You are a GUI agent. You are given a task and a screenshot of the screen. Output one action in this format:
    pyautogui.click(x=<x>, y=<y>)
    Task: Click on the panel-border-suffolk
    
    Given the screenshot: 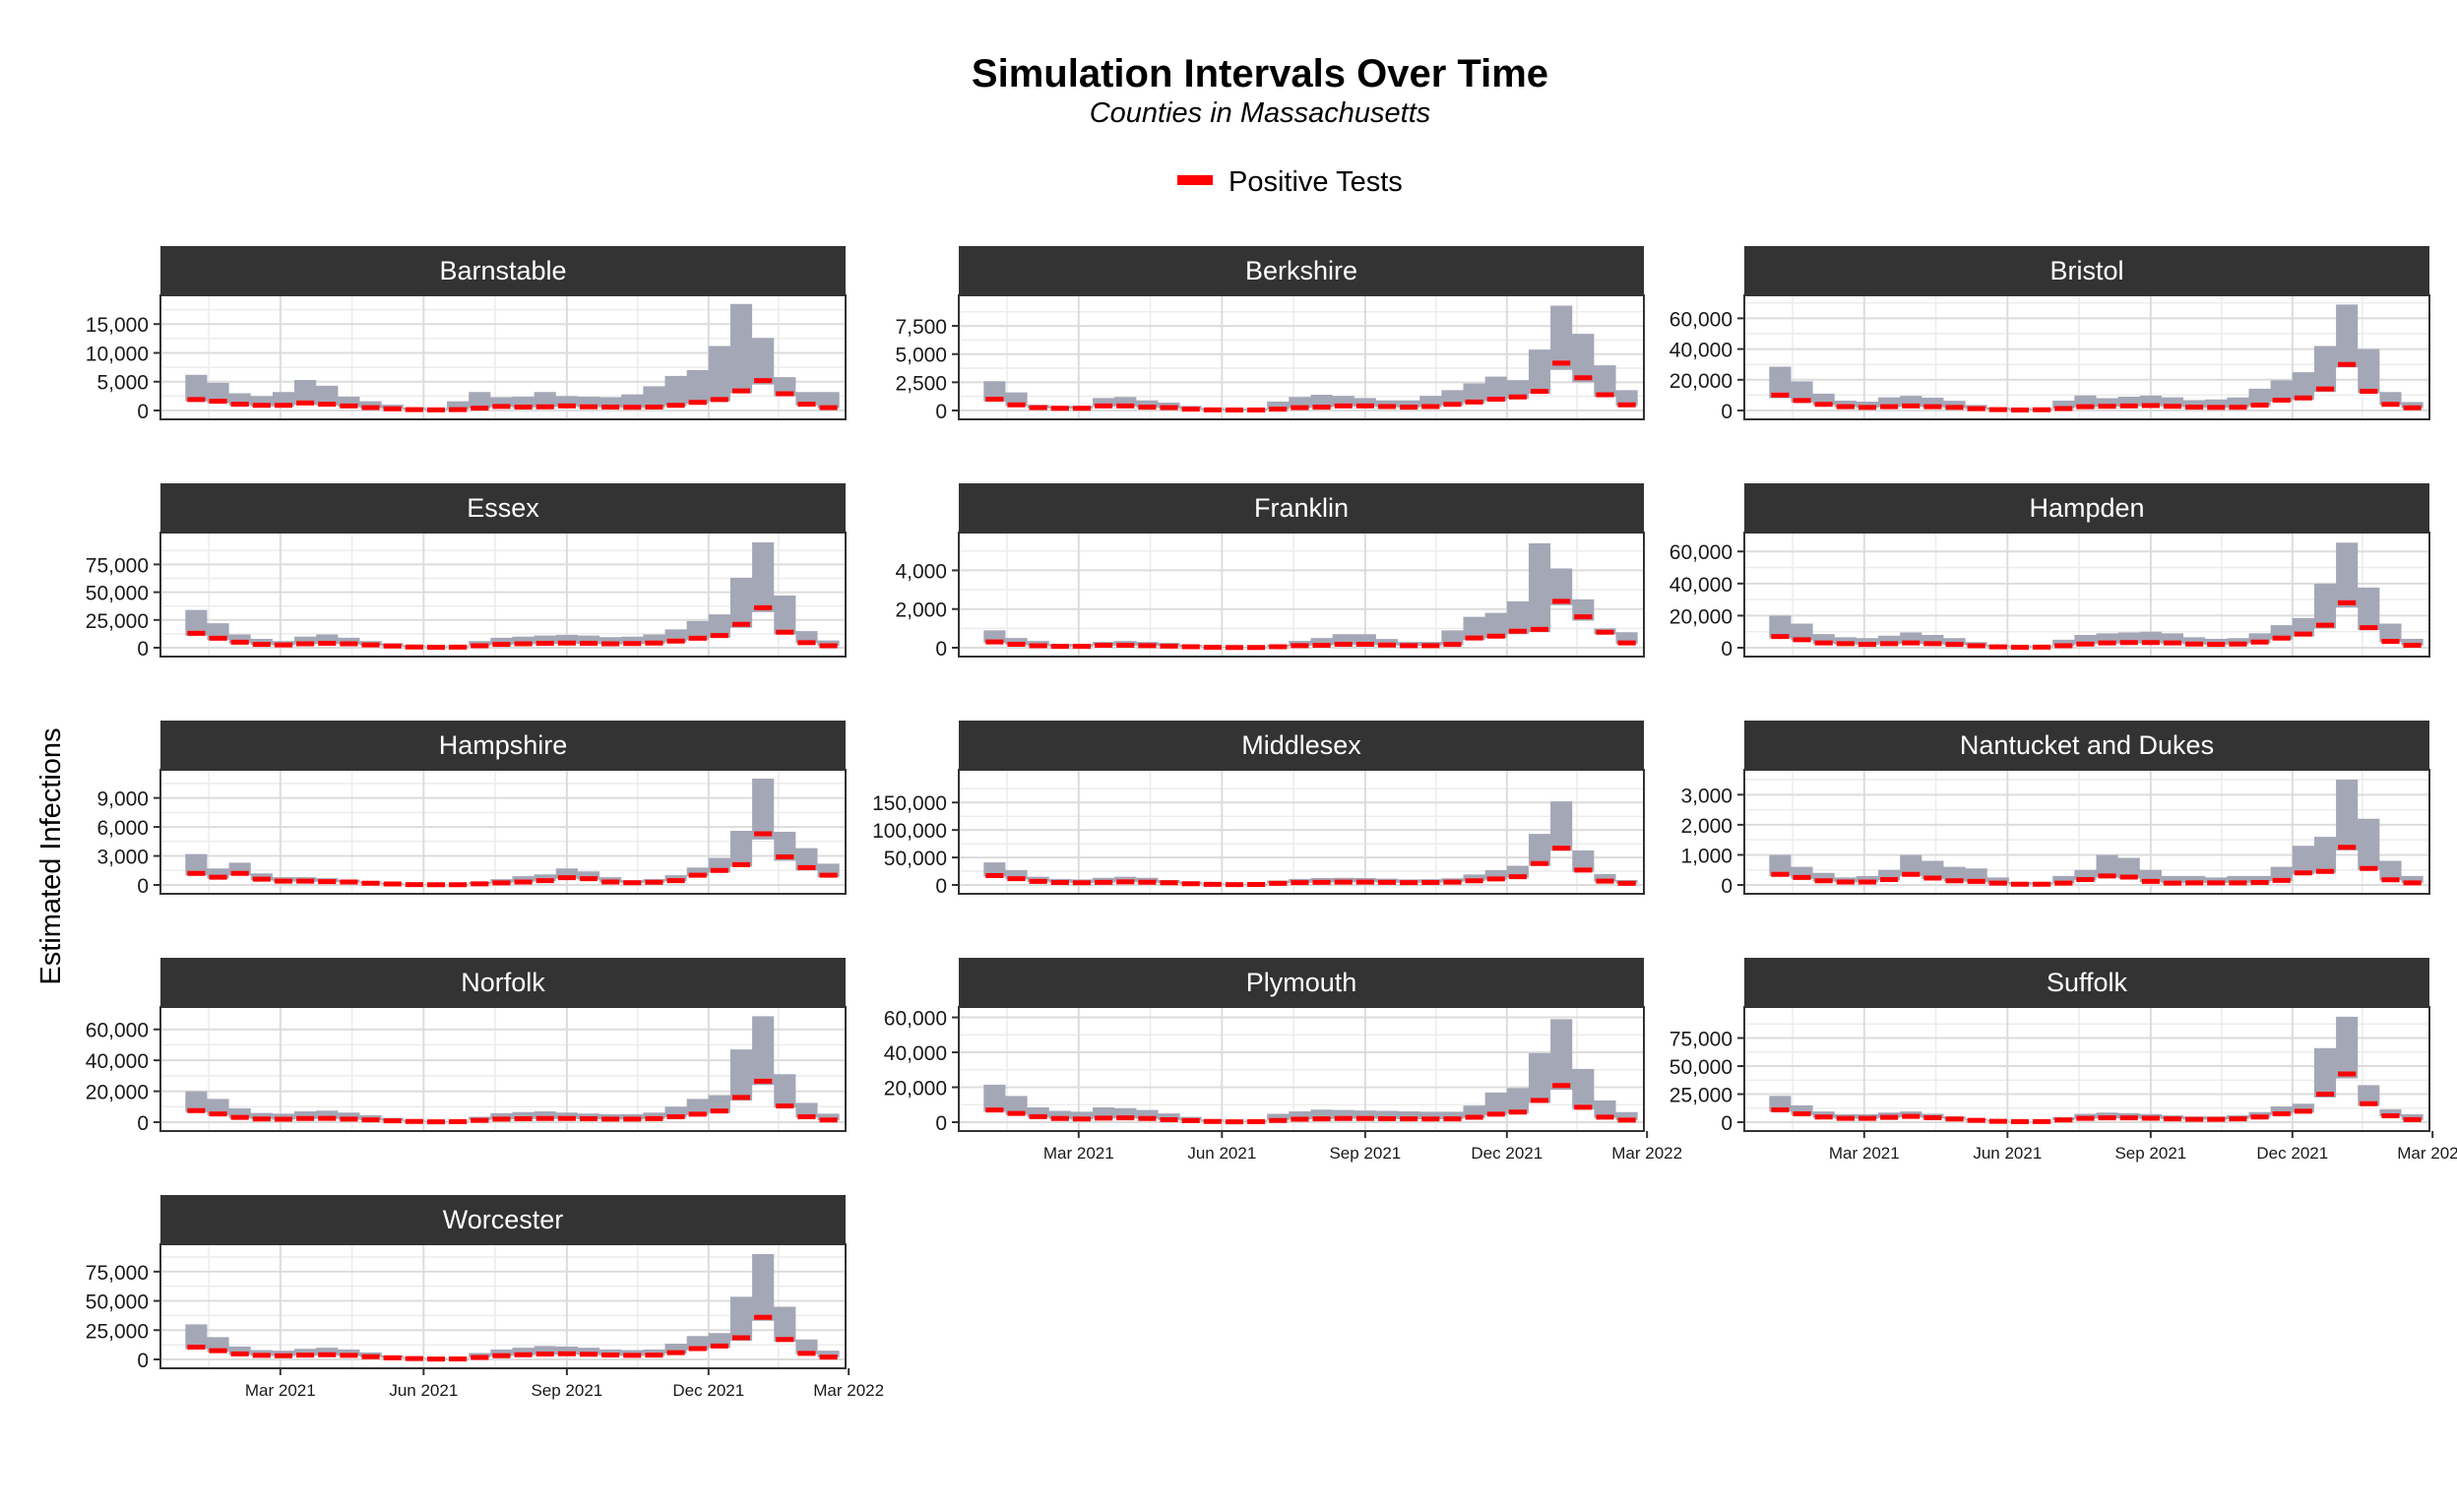 What is the action you would take?
    pyautogui.click(x=2086, y=1069)
    